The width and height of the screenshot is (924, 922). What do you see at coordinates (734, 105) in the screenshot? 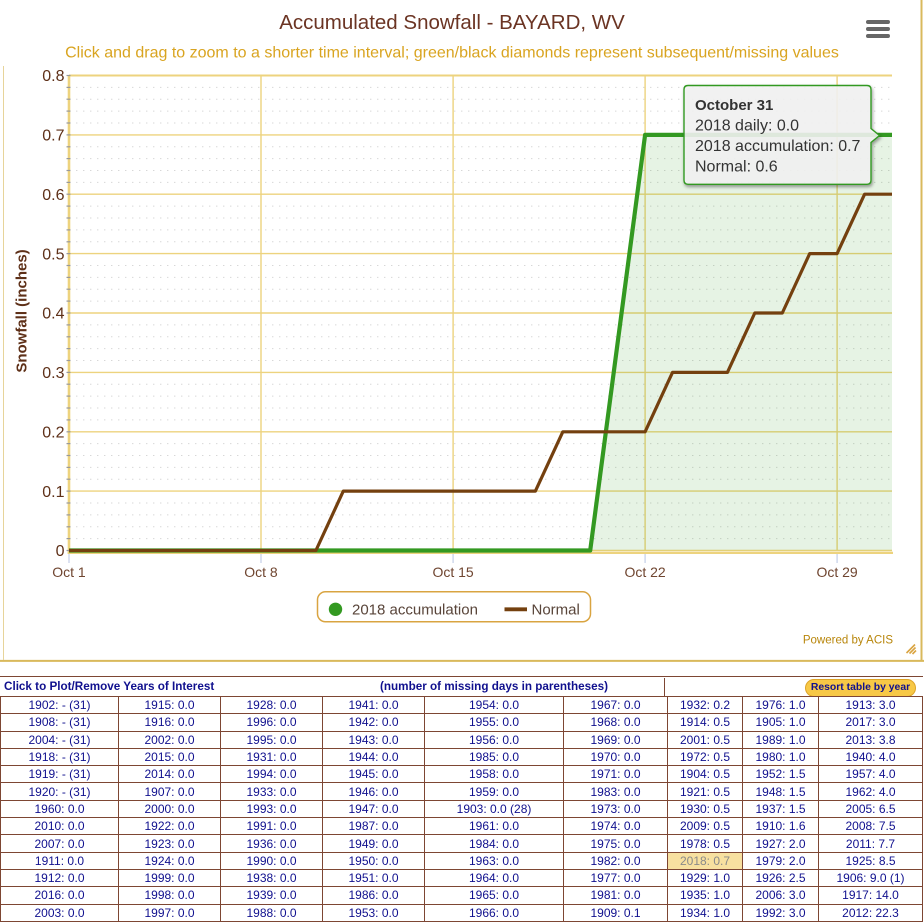
I see `svg-text: October 31` at bounding box center [734, 105].